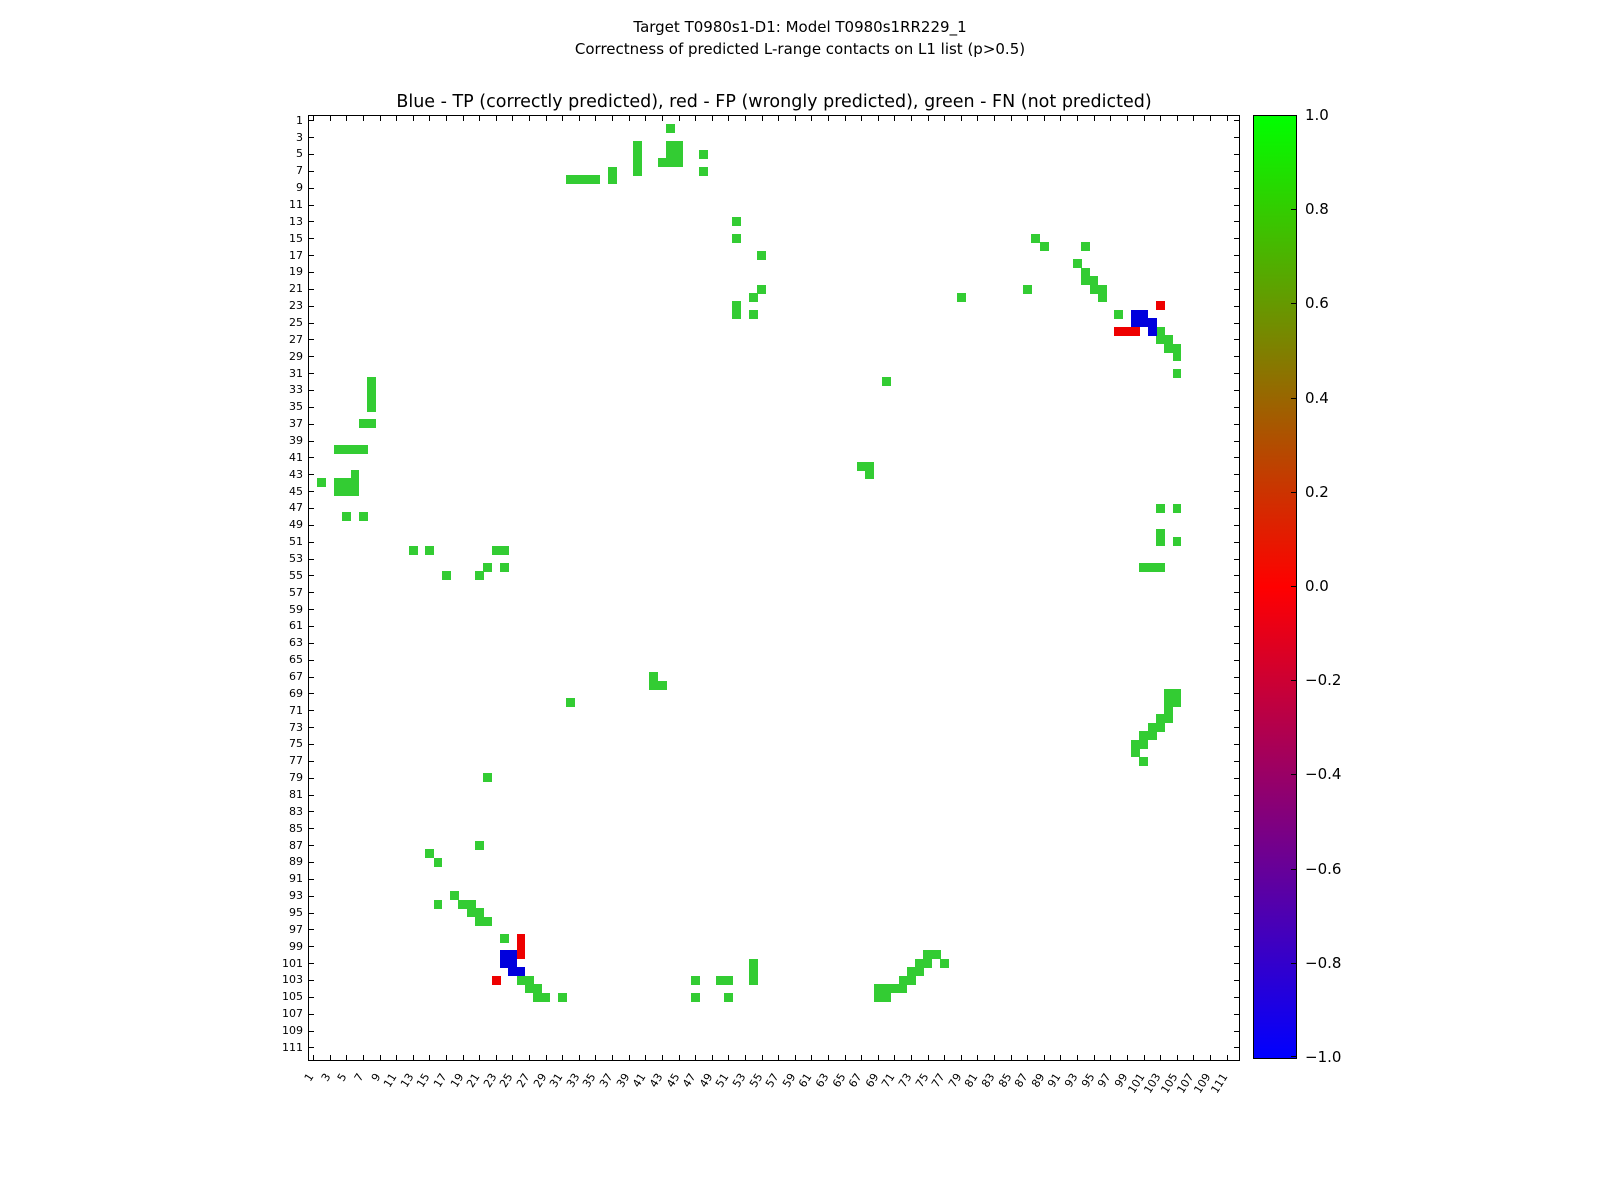 The image size is (1600, 1200). What do you see at coordinates (296, 879) in the screenshot?
I see `y-tick-label: 91` at bounding box center [296, 879].